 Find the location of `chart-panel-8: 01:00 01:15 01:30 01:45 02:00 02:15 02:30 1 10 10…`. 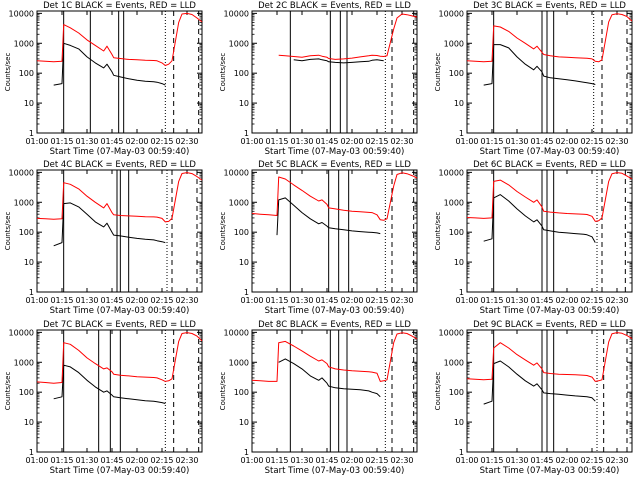

chart-panel-8: 01:00 01:15 01:30 01:45 02:00 02:15 02:30 1 10 10… is located at coordinates (318, 398).